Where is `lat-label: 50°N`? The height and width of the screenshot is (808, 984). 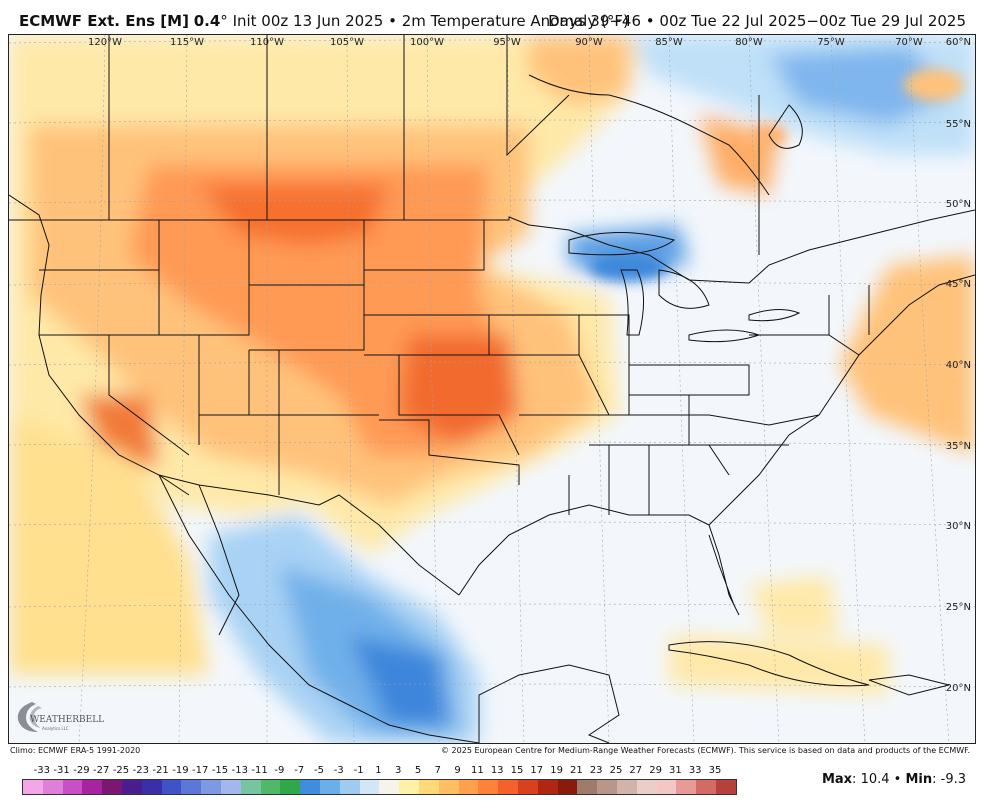 lat-label: 50°N is located at coordinates (958, 204).